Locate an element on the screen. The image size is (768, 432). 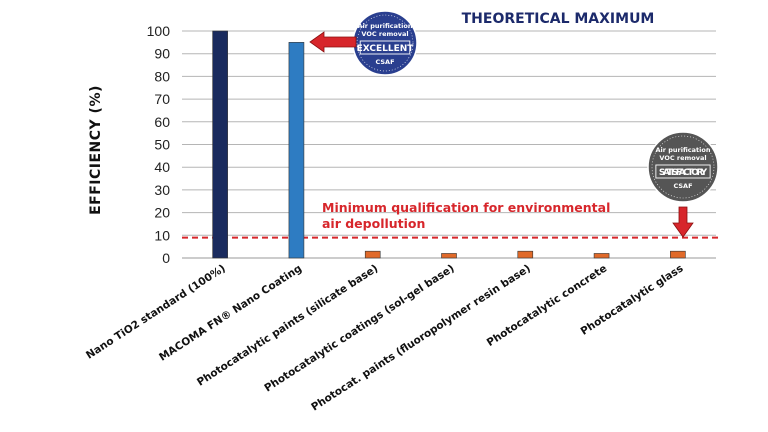
chart-title: THEORETICAL MAXIMUM is located at coordinates (558, 19).